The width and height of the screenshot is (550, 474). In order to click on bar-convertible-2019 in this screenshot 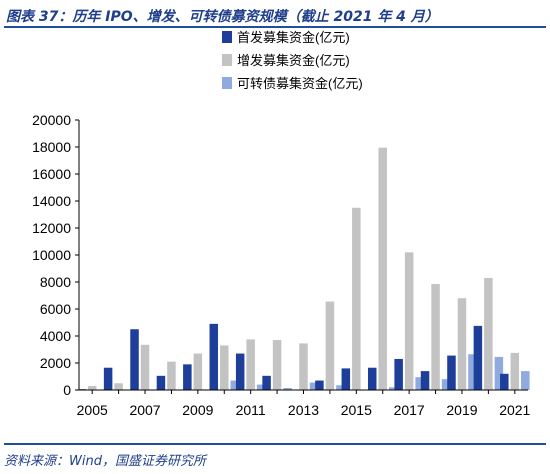, I will do `click(472, 372)`.